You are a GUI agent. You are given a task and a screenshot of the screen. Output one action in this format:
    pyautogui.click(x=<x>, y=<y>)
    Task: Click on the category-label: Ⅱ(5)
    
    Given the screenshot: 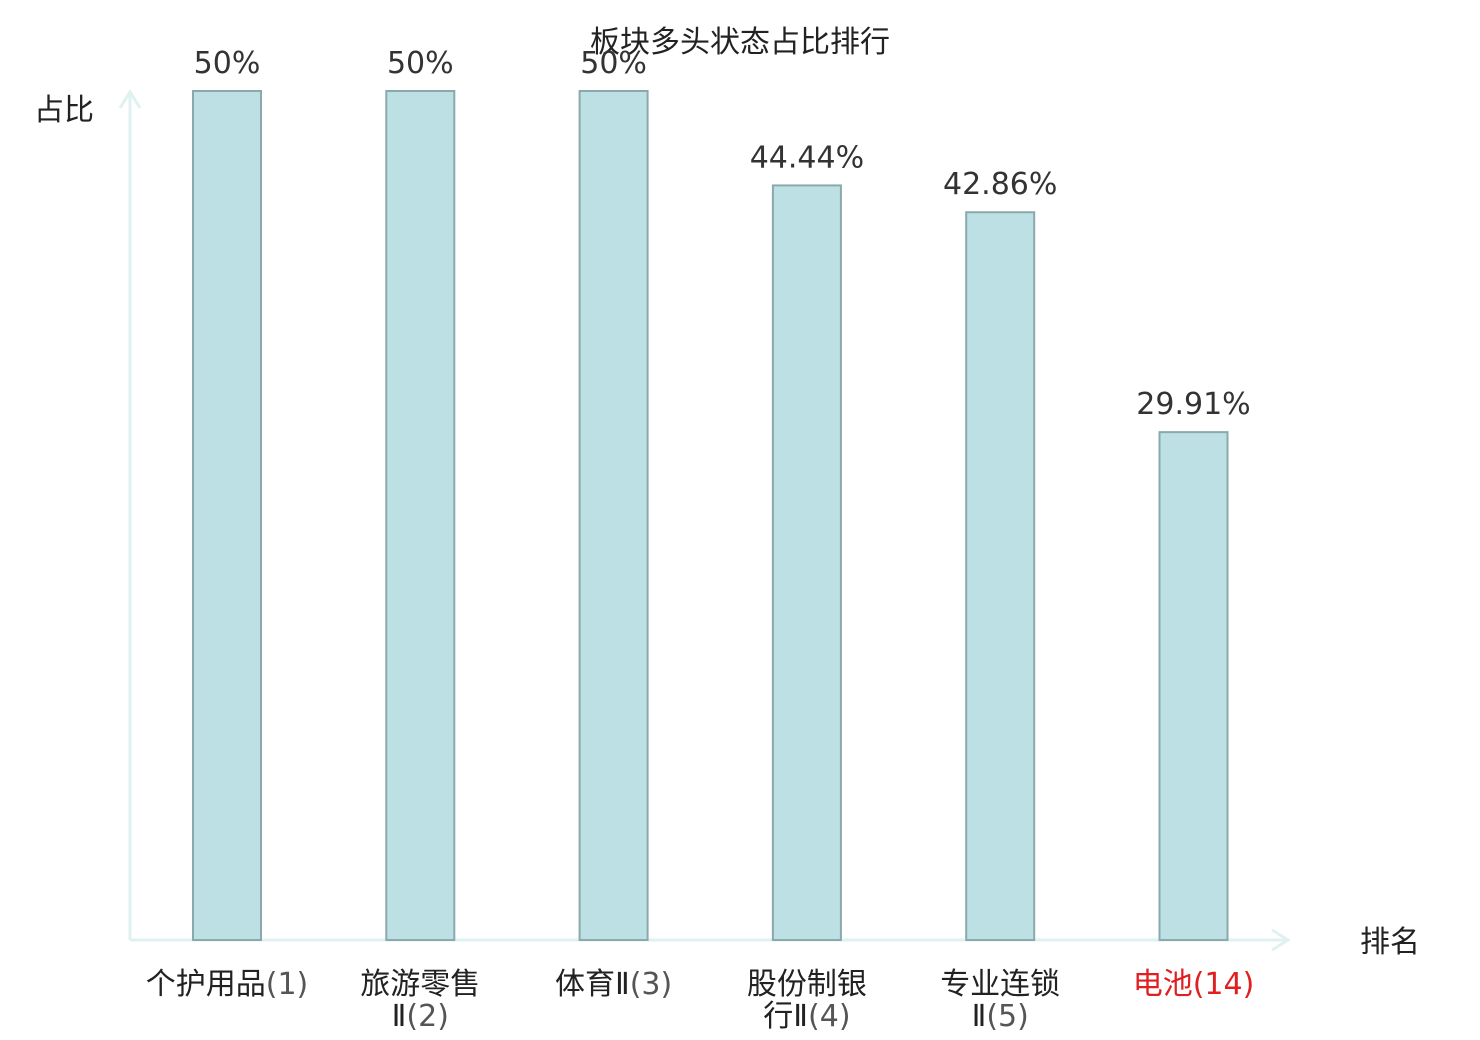 What is the action you would take?
    pyautogui.click(x=1000, y=1016)
    